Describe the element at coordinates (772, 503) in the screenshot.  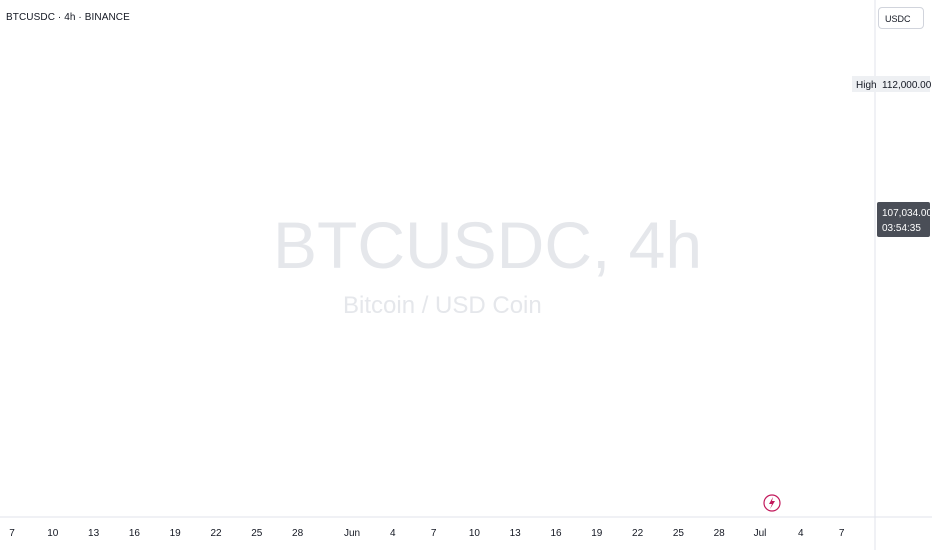
I see `lightning-icon` at that location.